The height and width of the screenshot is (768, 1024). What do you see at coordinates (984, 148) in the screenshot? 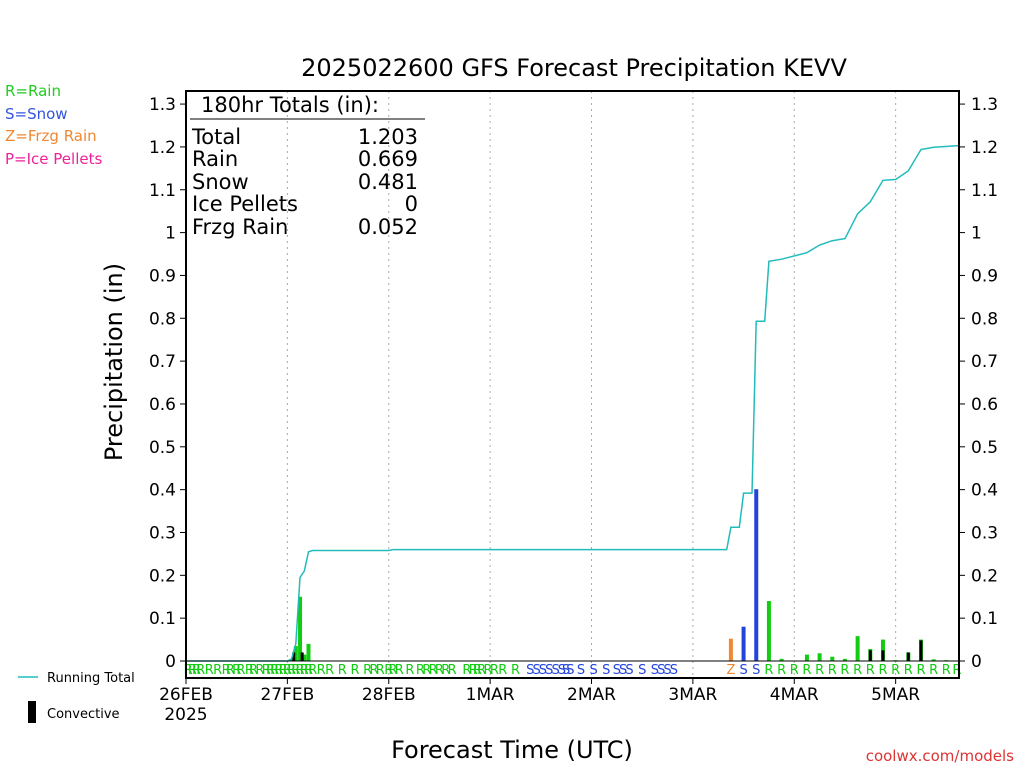
I see `y-tick-label-right: 1.2` at bounding box center [984, 148].